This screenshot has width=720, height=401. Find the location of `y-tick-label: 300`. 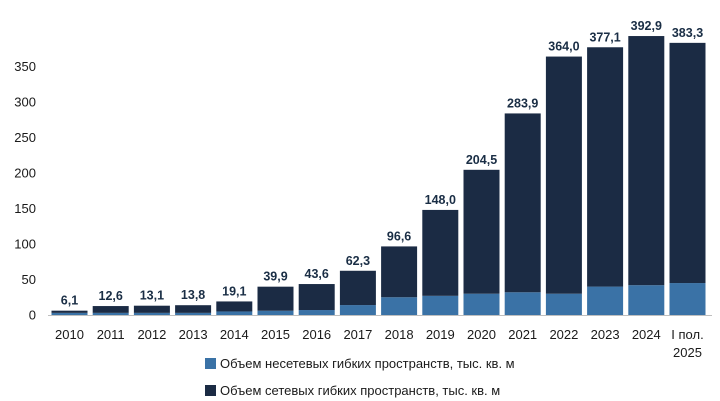

y-tick-label: 300 is located at coordinates (25, 102).